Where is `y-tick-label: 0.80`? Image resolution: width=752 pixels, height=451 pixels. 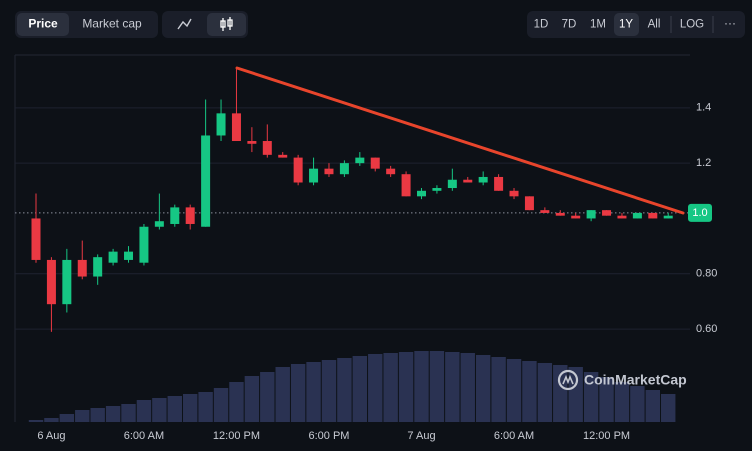
y-tick-label: 0.80 is located at coordinates (706, 274).